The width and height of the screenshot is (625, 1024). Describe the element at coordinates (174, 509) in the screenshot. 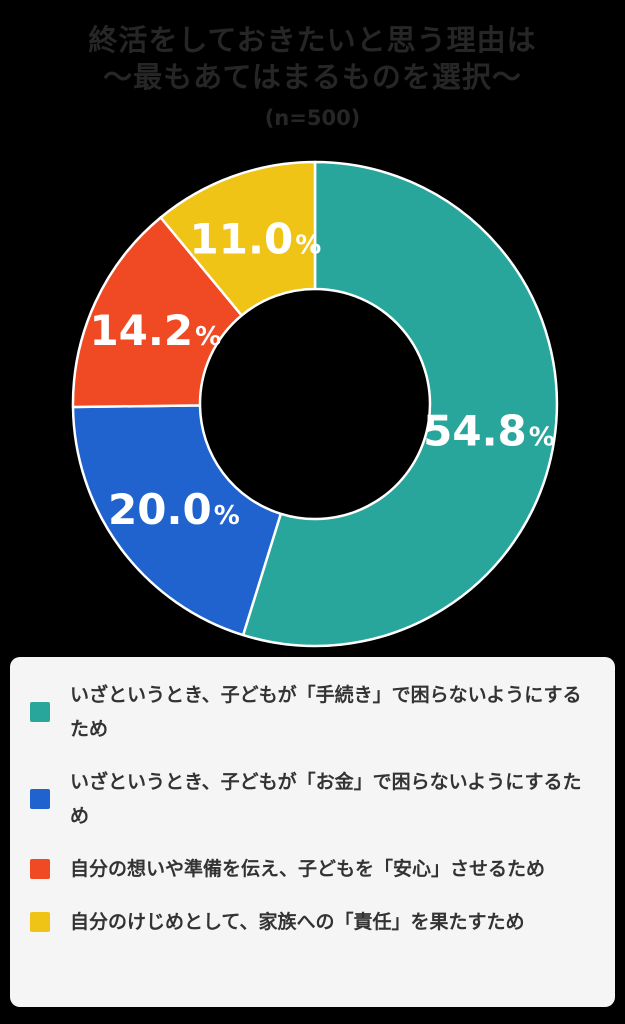

I see `slice-value-label-1: 20.0%` at that location.